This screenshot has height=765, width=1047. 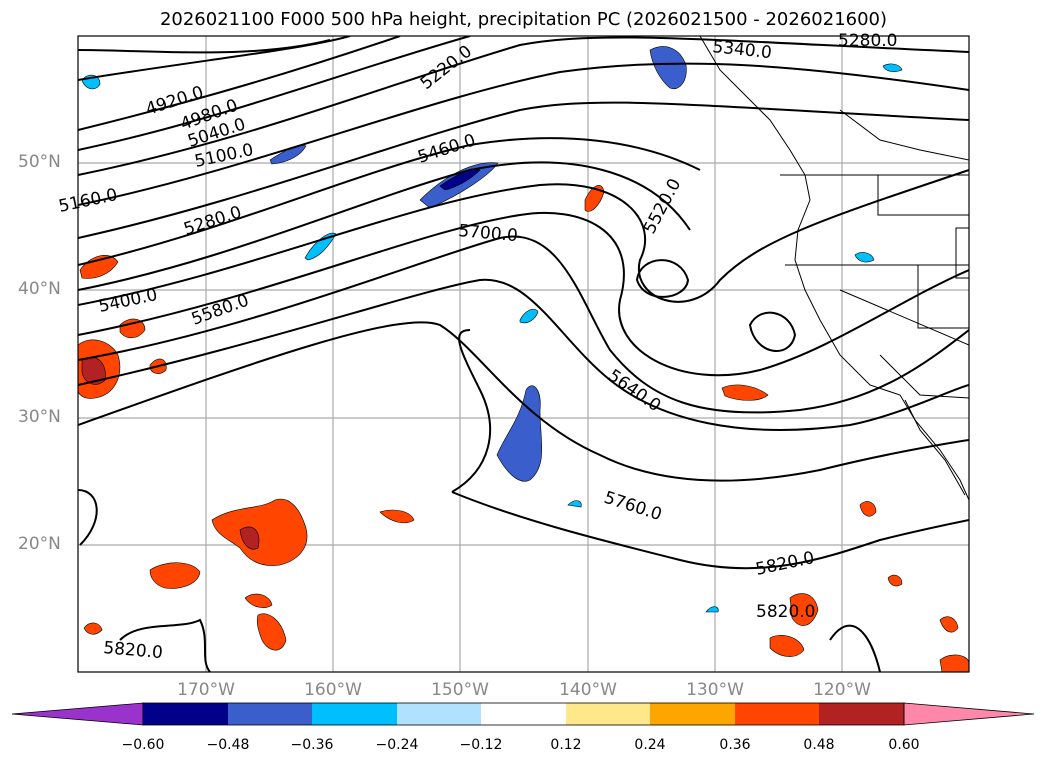 I want to click on lat-label-40n: 40°N, so click(x=39, y=289).